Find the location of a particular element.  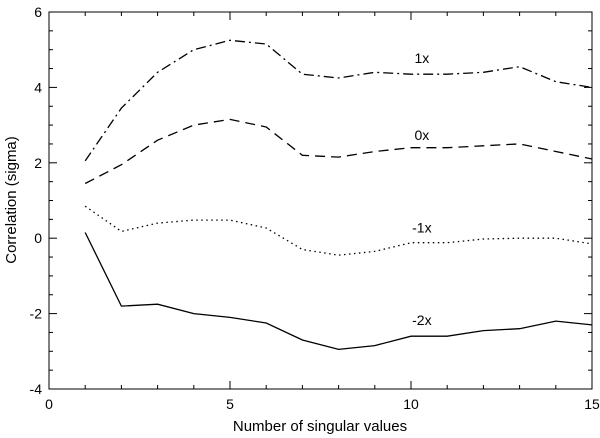

x-tick-label: 5 is located at coordinates (230, 404).